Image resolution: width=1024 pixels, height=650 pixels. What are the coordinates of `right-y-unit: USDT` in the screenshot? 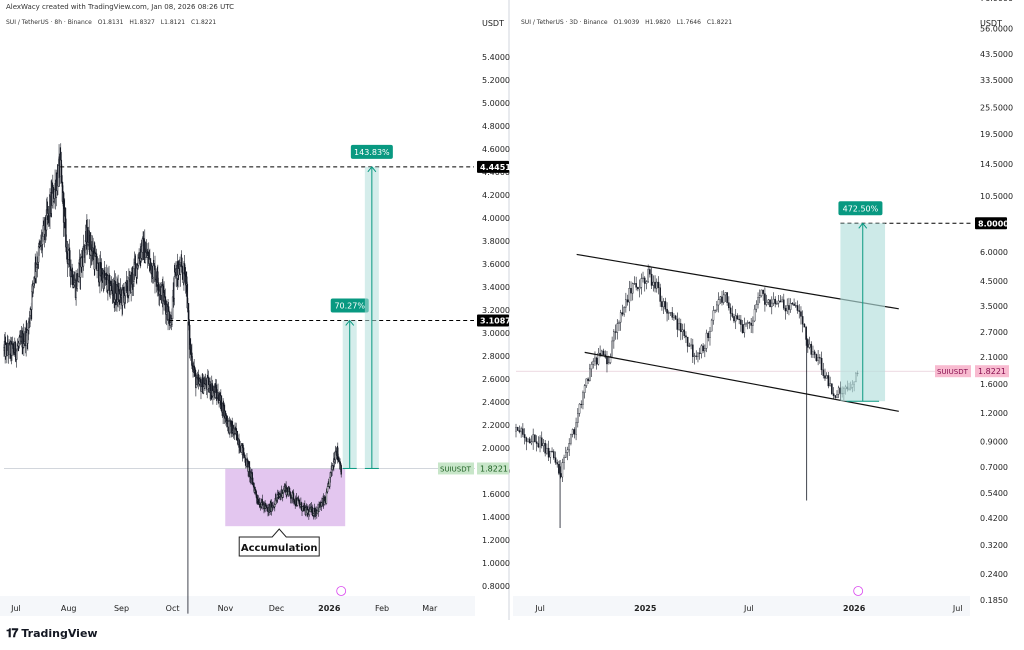 It's located at (991, 23).